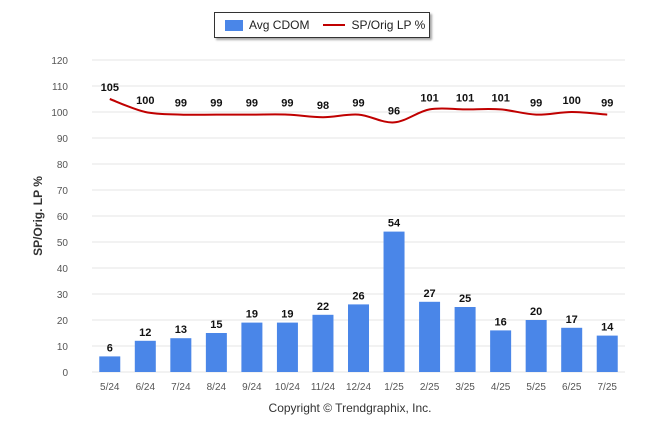 The image size is (646, 439). What do you see at coordinates (607, 387) in the screenshot?
I see `x-tick-label: 7/25` at bounding box center [607, 387].